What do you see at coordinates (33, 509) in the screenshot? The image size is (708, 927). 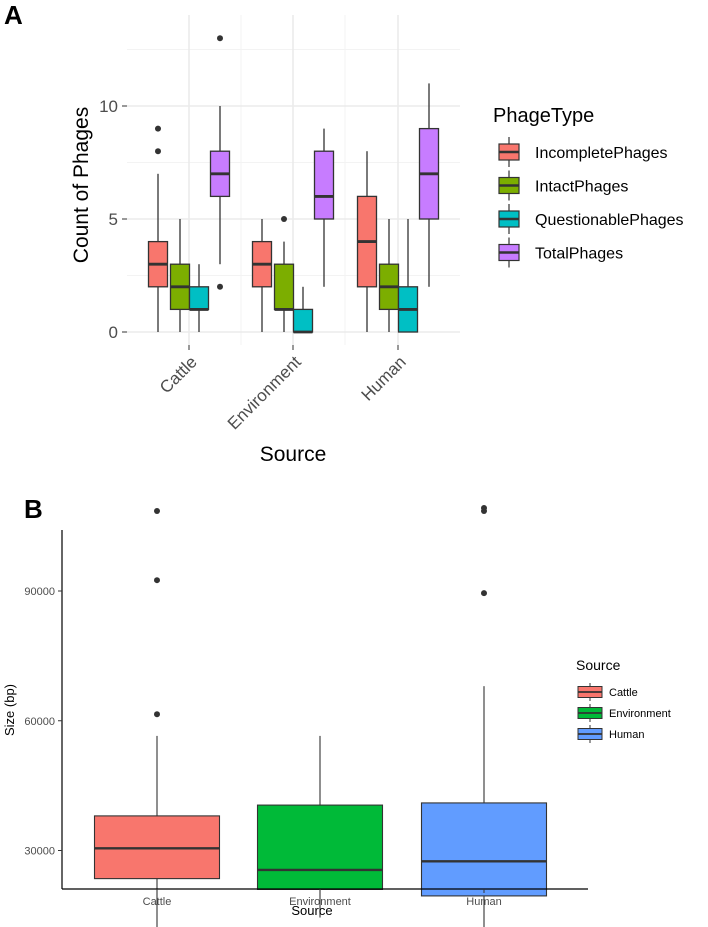 I see `panel-label-b: B` at bounding box center [33, 509].